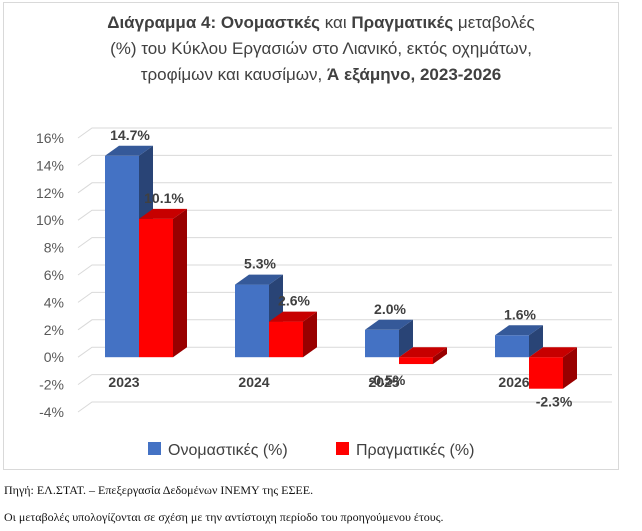 This screenshot has width=642, height=531. I want to click on title-bold-3: Ά εξάμηνο, 2023-2026, so click(414, 74).